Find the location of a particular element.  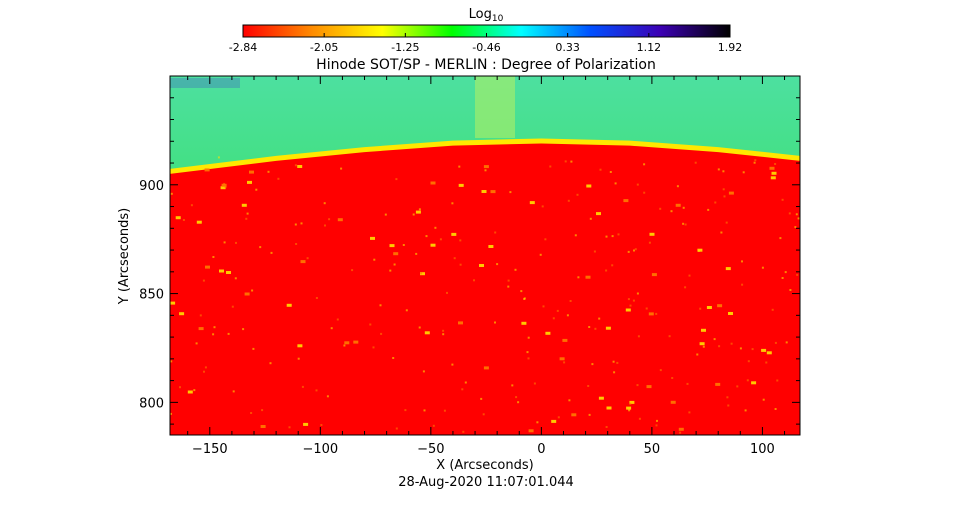

colorbar: Log10 -2.84 -2.05 -1.25 -0.46 0.33 1.12 1.92 is located at coordinates (485, 30).